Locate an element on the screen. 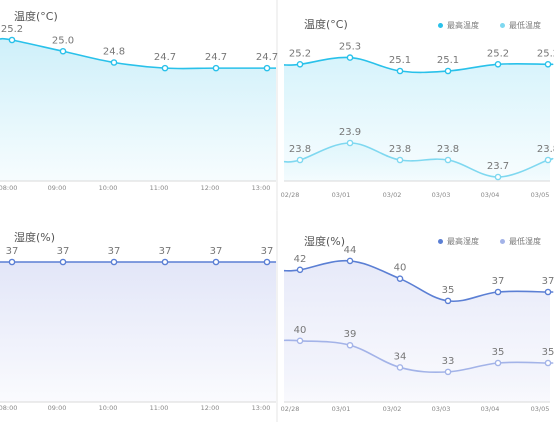 Image resolution: width=554 pixels, height=422 pixels. data-label: 24.8 is located at coordinates (114, 52).